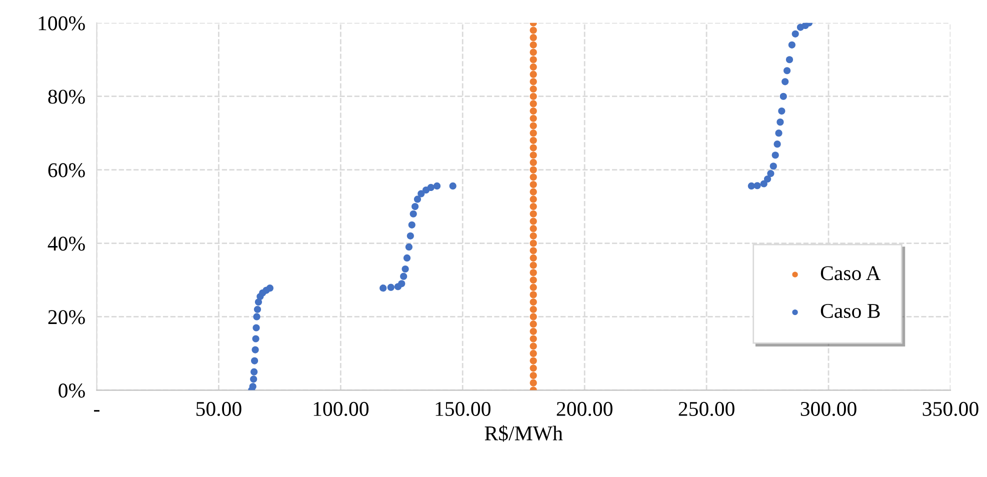 Image resolution: width=987 pixels, height=477 pixels. I want to click on x-tick-label: 100.00, so click(341, 409).